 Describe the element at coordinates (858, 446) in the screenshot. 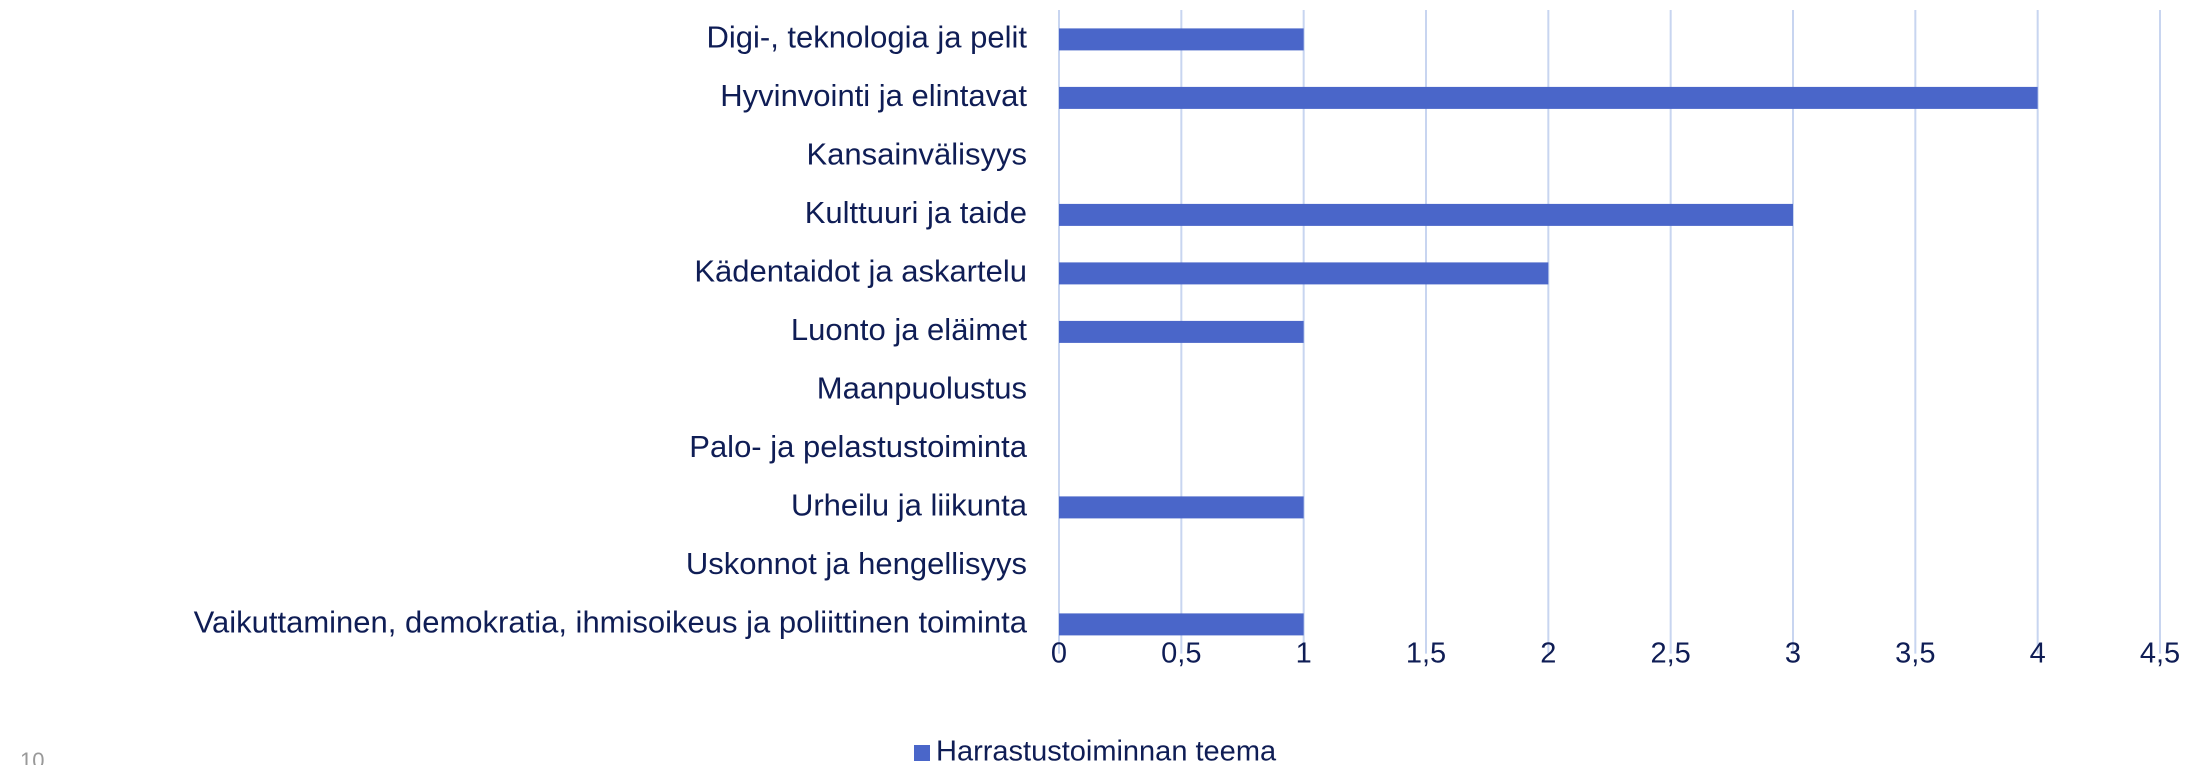

I see `y-tick-label: Palo- ja pelastustoiminta` at that location.